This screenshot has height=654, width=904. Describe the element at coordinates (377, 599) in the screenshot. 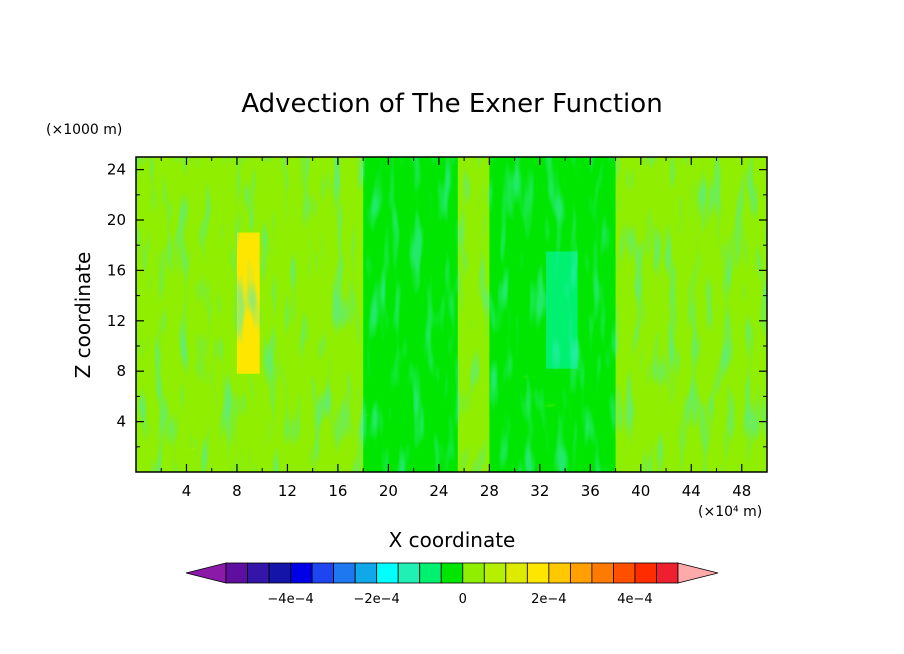

I see `colorbar-tick-label: −2e−4` at that location.